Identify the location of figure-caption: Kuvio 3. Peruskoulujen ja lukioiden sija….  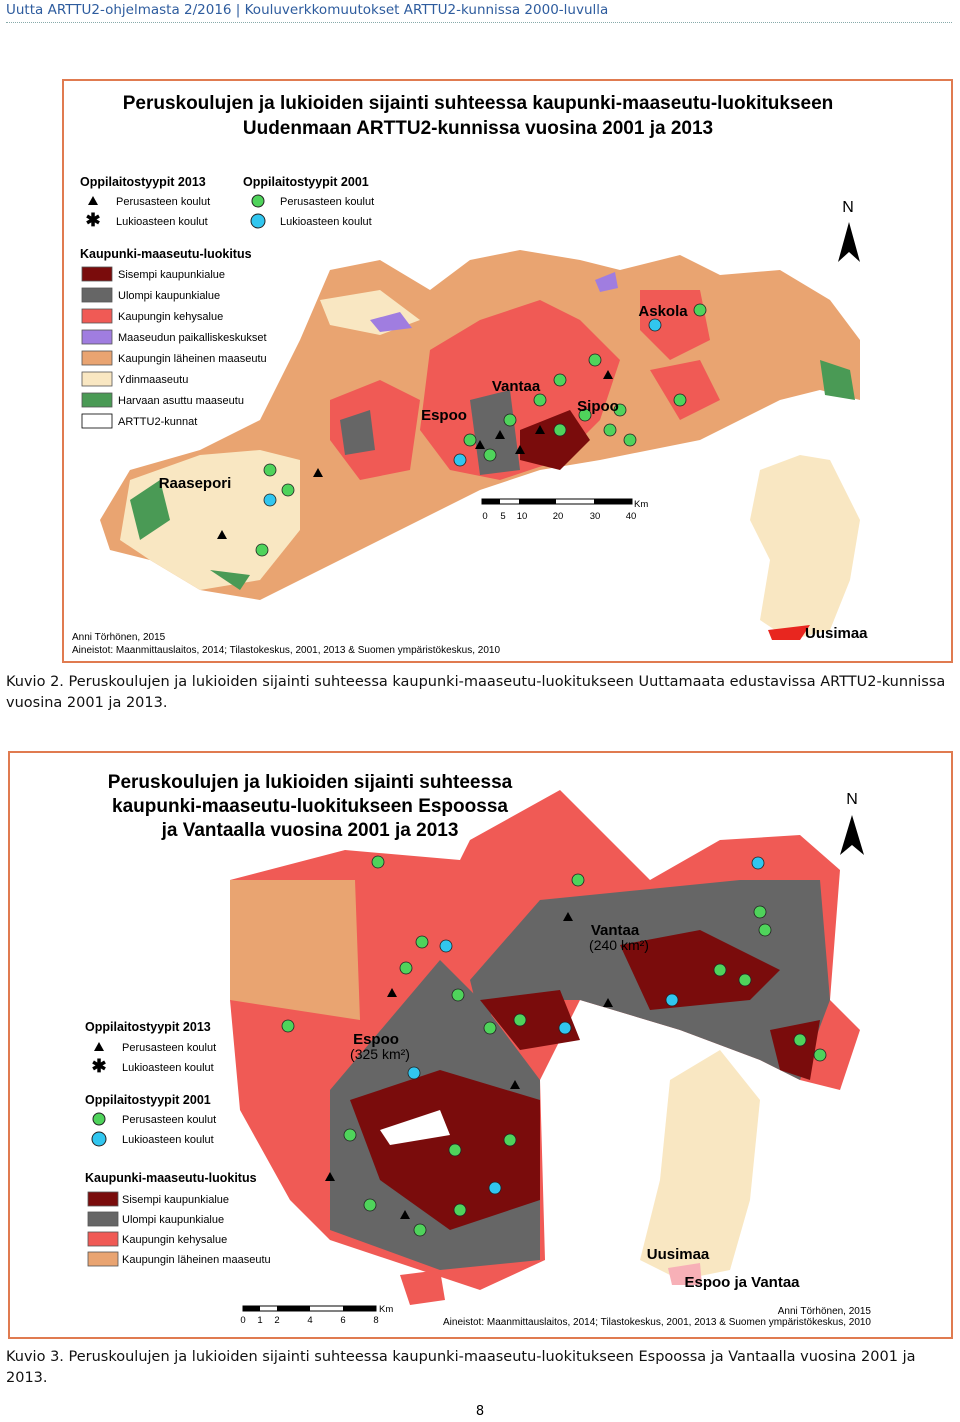
(461, 1367).